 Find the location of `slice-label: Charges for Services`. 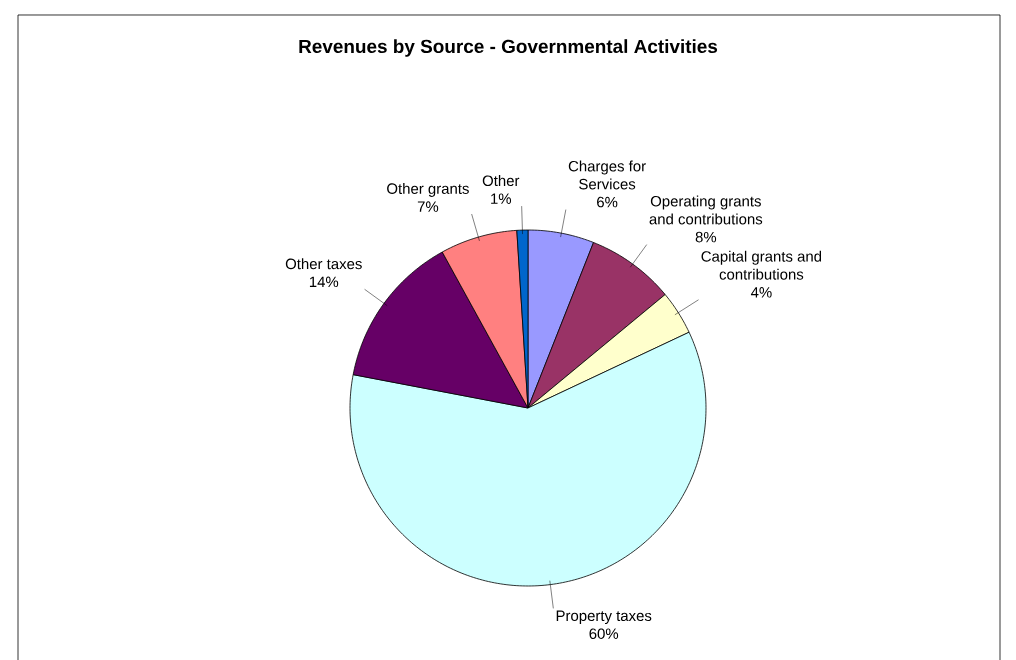

slice-label: Charges for Services is located at coordinates (607, 175).